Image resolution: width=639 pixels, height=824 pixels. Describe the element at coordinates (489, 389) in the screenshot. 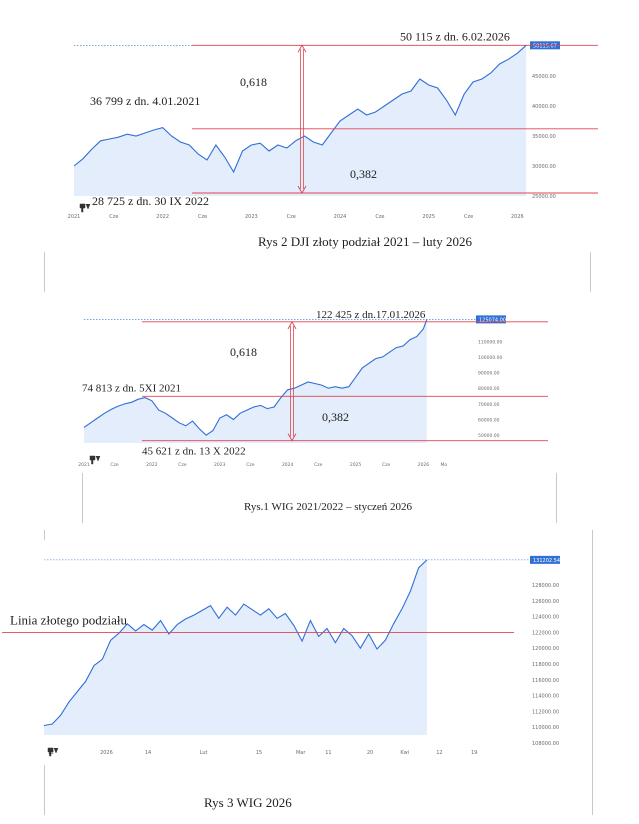

I see `wig1-y-tick-label: 80000.00` at that location.